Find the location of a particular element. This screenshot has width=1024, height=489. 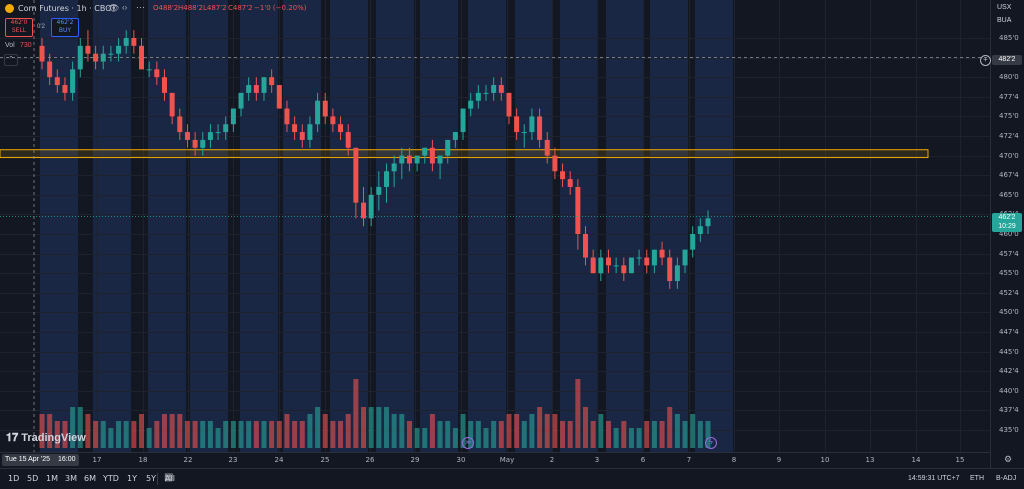

tradingview-logo: 𝟏𝟕 TradingView is located at coordinates (46, 438).